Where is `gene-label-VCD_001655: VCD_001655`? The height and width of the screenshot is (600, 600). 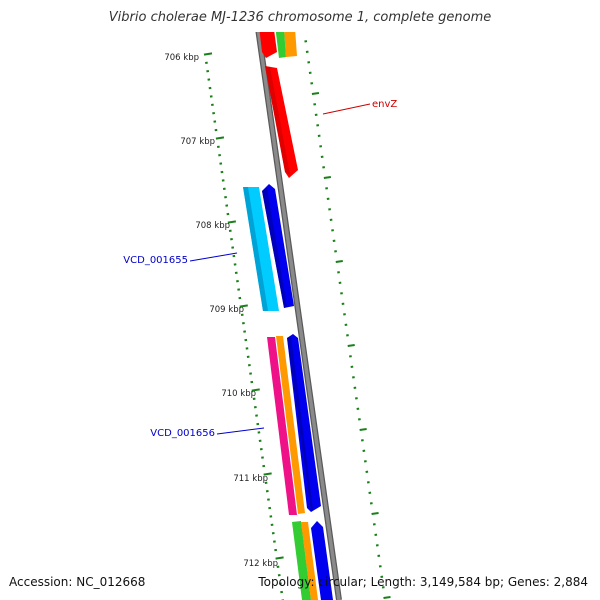 gene-label-VCD_001655: VCD_001655 is located at coordinates (180, 259).